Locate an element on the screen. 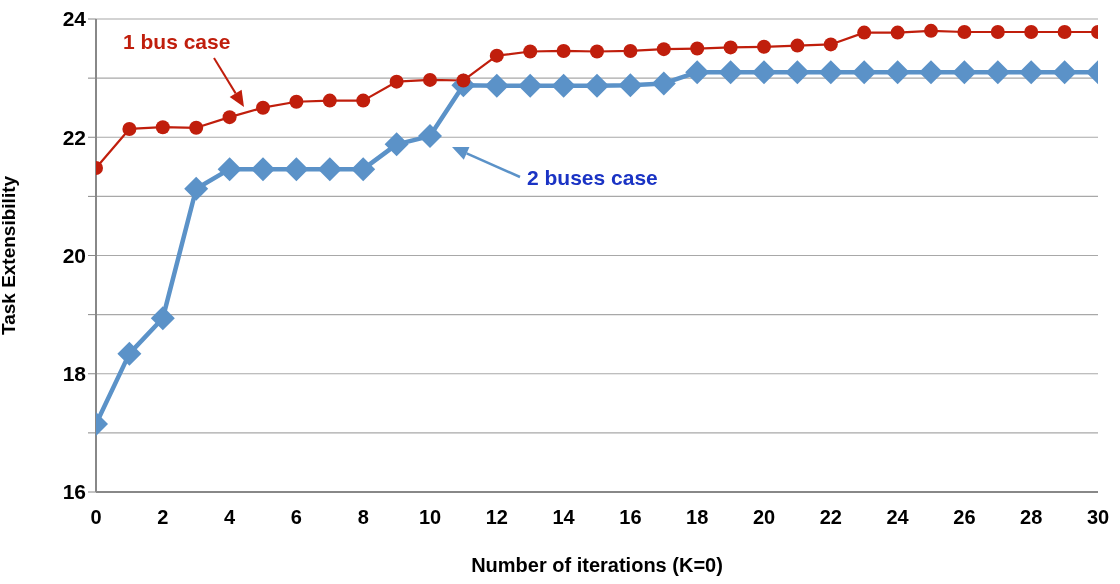 The width and height of the screenshot is (1120, 584). x-tick-label: 12 is located at coordinates (496, 517).